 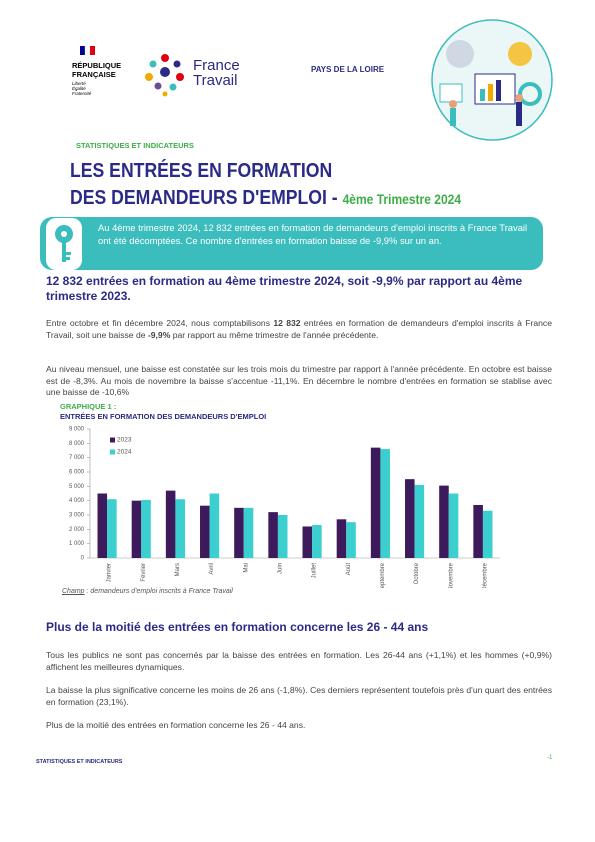 What do you see at coordinates (383, 575) in the screenshot?
I see `x-tick-label: Septembre` at bounding box center [383, 575].